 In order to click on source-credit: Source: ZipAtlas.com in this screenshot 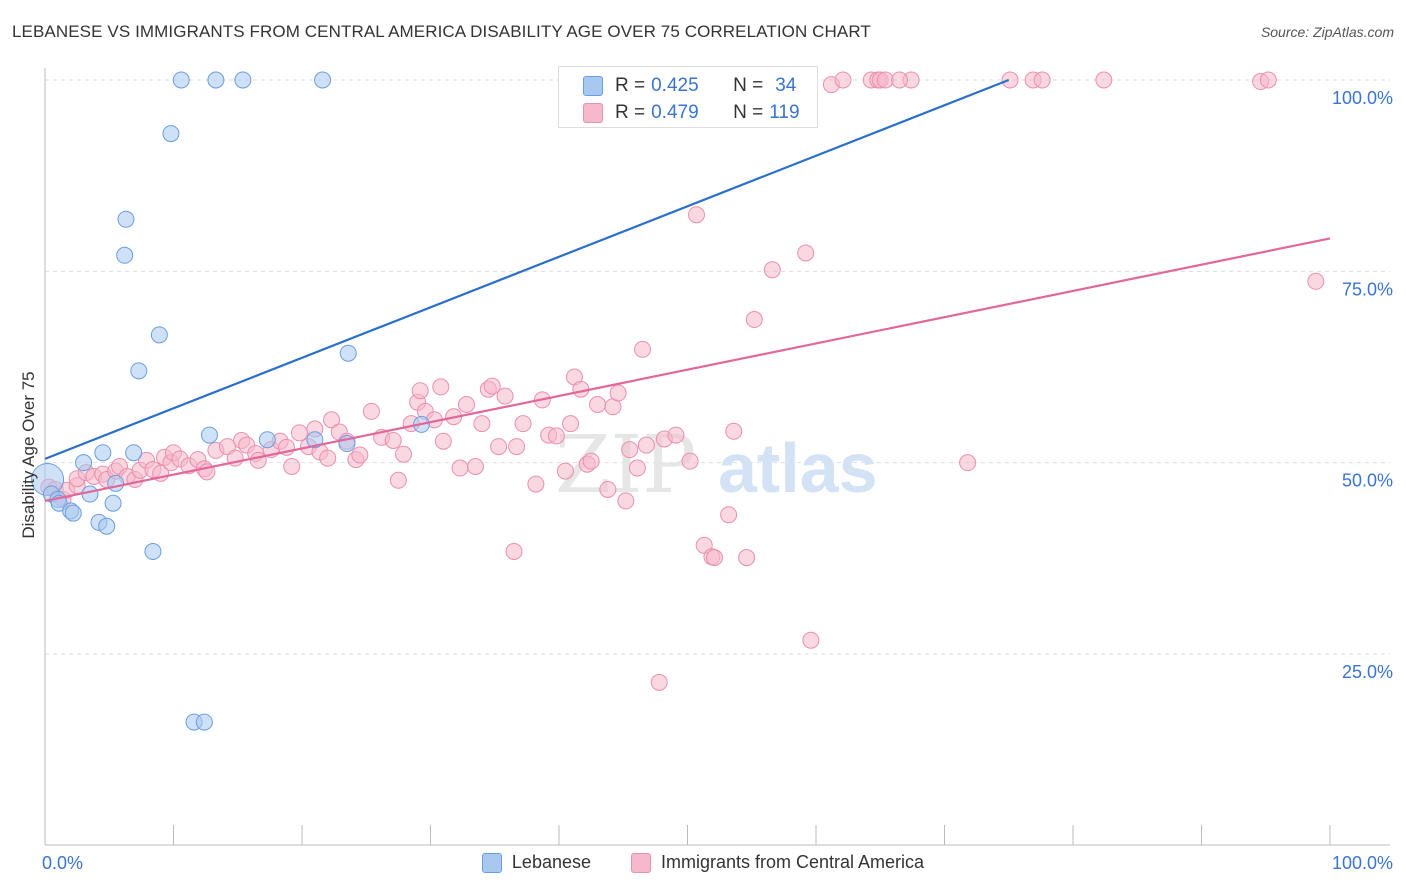, I will do `click(1327, 32)`.